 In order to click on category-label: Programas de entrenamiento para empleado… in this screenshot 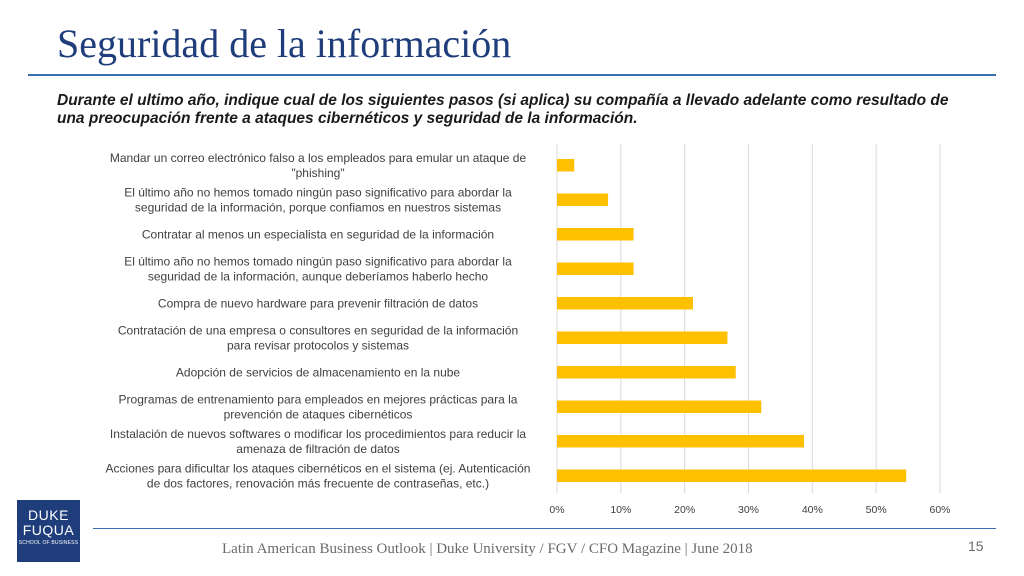, I will do `click(318, 406)`.